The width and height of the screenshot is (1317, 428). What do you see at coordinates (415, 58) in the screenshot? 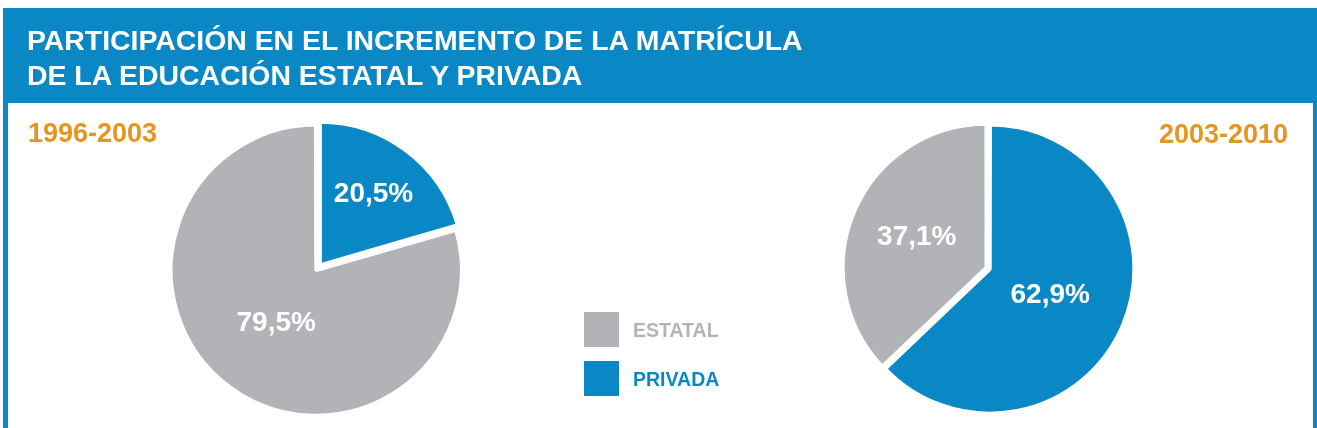
I see `chart-title: PARTICIPACIÓN EN EL INCREMENTO DE LA MATRÍCULA DE LA EDUCACIÓN ESTATAL Y PRIVADA` at bounding box center [415, 58].